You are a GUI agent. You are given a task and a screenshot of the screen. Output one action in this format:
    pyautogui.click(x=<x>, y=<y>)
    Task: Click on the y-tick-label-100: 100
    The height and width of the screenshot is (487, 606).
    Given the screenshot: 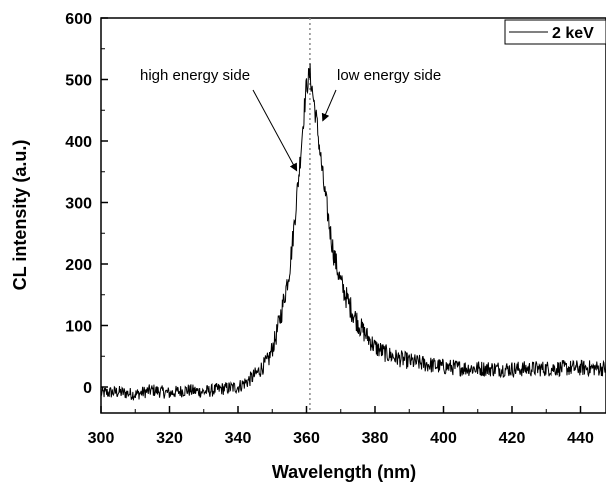 What is the action you would take?
    pyautogui.click(x=78, y=327)
    